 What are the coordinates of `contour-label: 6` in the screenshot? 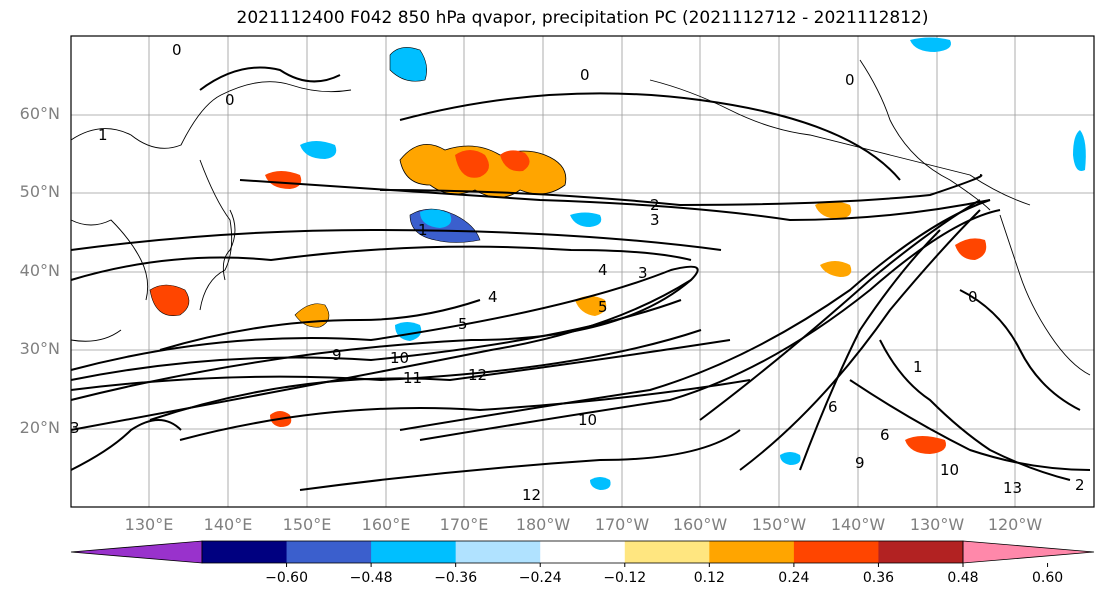 It's located at (885, 435).